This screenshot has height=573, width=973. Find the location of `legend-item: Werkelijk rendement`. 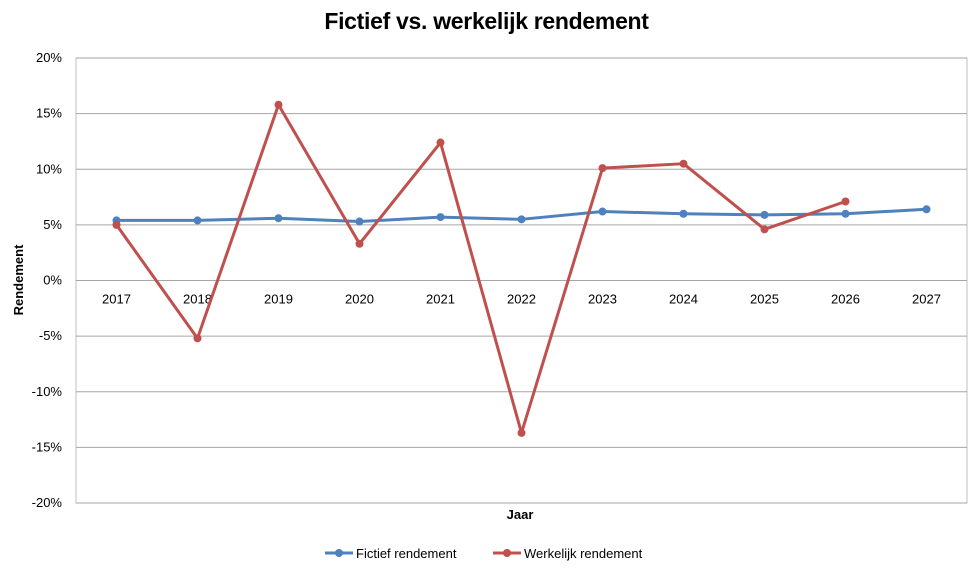

legend-item: Werkelijk rendement is located at coordinates (568, 553).